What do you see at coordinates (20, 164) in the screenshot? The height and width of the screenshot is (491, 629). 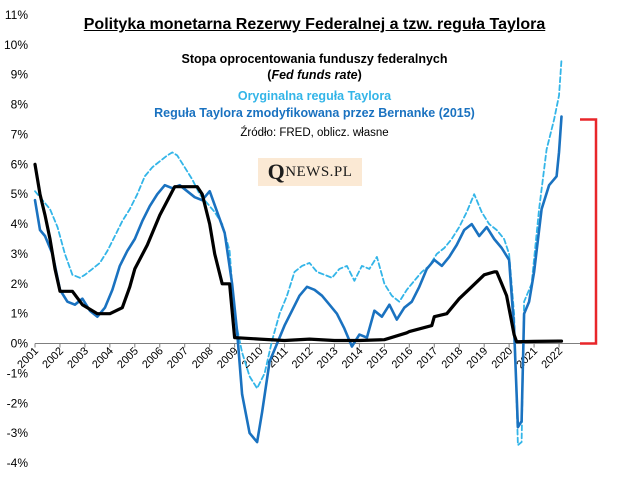 I see `y-tick-label: 6%` at bounding box center [20, 164].